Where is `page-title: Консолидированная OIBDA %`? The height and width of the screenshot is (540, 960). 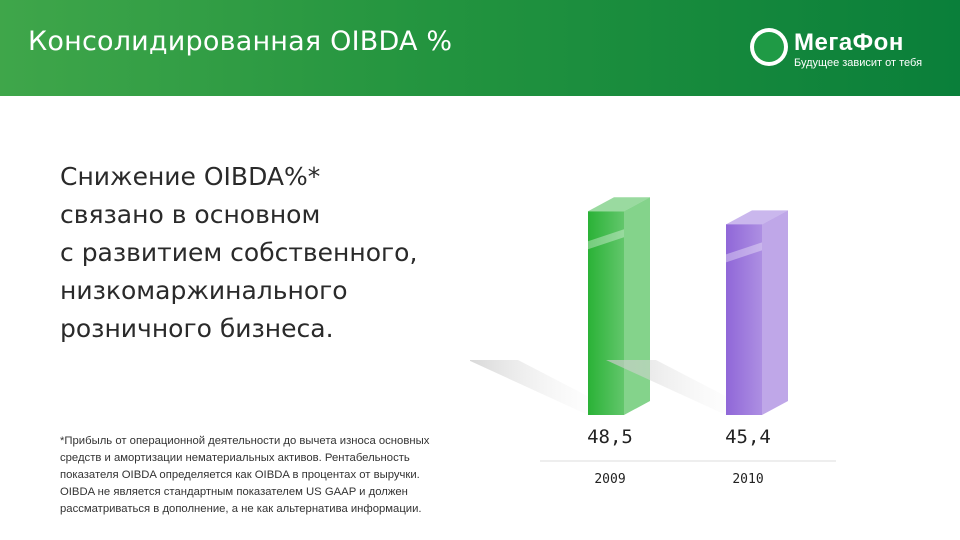 page-title: Консолидированная OIBDA % is located at coordinates (240, 41).